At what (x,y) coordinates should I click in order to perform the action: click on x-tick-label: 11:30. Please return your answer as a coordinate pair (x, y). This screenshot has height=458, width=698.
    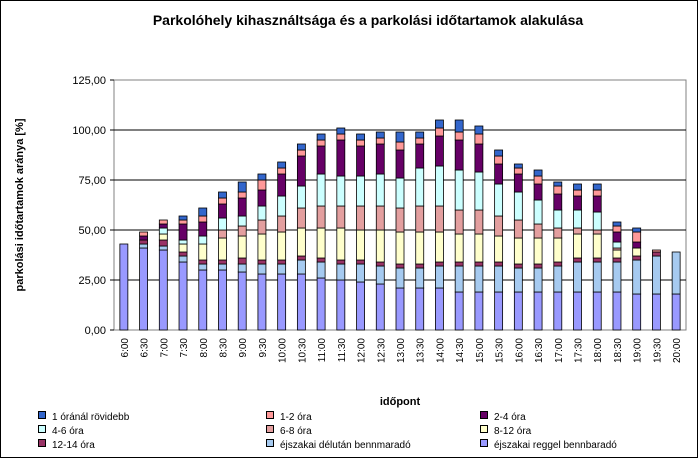
    Looking at the image, I should click on (342, 350).